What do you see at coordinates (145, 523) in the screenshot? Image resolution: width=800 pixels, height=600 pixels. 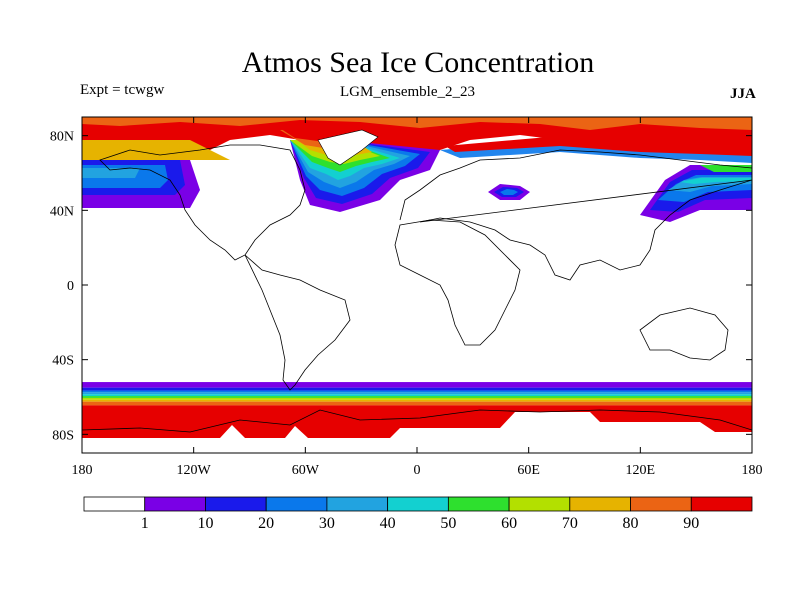 I see `colorbar-label: 1` at bounding box center [145, 523].